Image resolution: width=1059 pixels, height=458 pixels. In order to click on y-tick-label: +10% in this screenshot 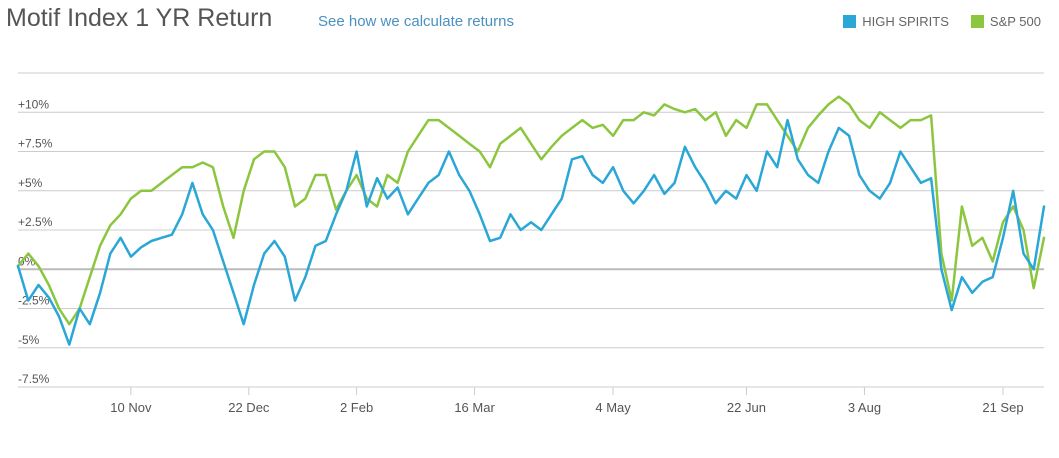, I will do `click(33, 104)`.